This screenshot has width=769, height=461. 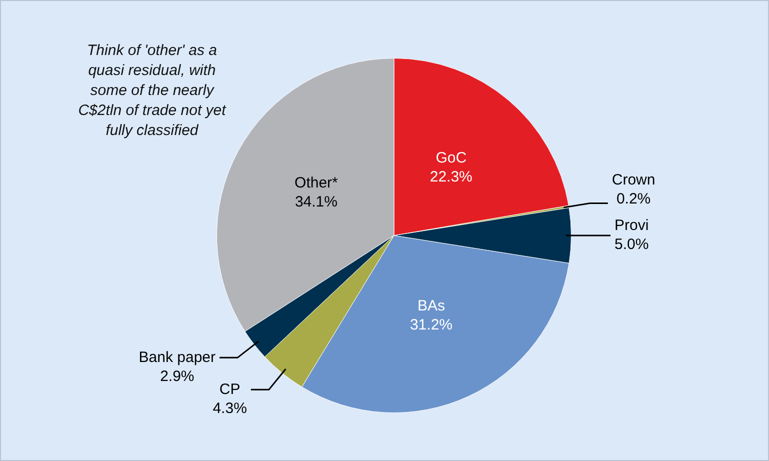 I want to click on data-label: 22.3%, so click(x=451, y=177).